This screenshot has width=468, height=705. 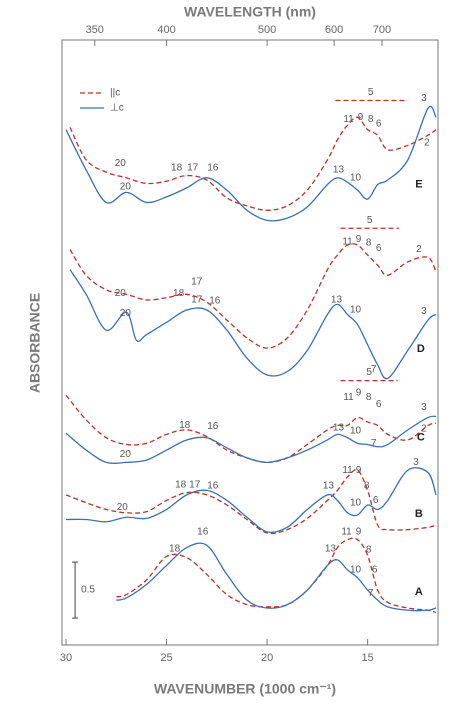 I want to click on scale-bar-label: 0.5, so click(x=88, y=590).